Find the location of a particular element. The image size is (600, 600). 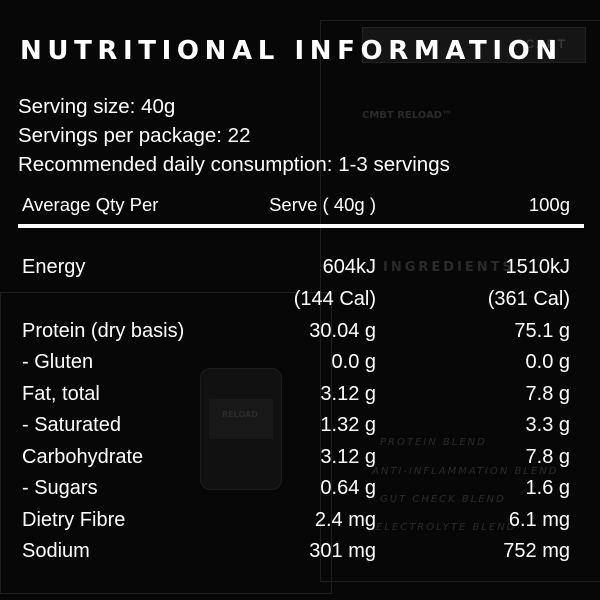

row-serve-value: 1.32 g is located at coordinates (348, 425).